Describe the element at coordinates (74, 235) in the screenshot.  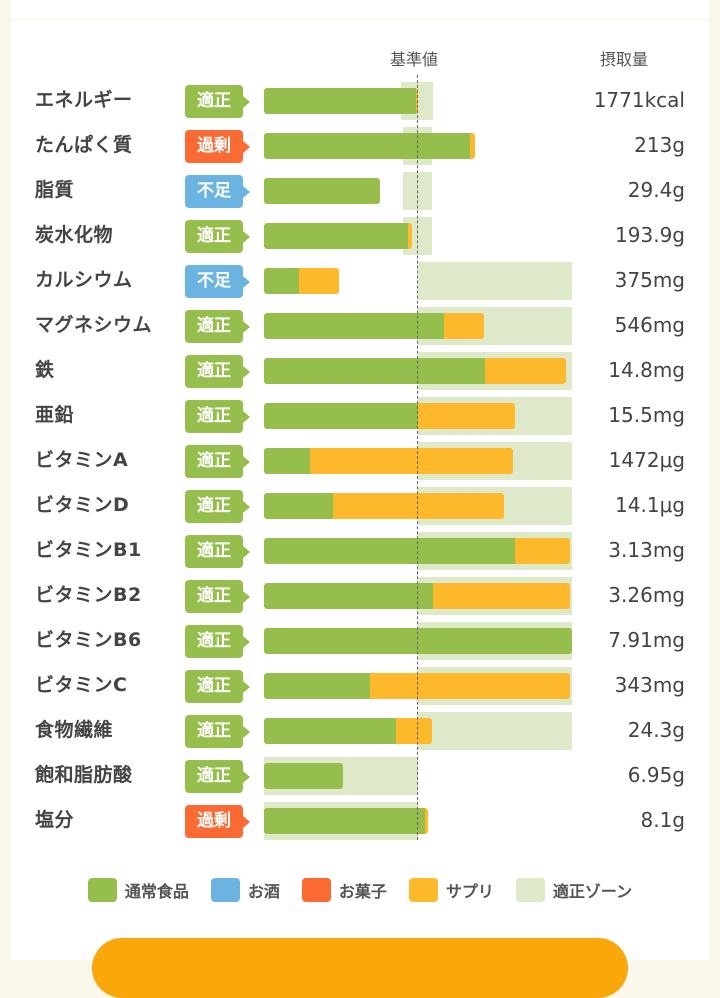
I see `nutrient-name: 炭水化物` at that location.